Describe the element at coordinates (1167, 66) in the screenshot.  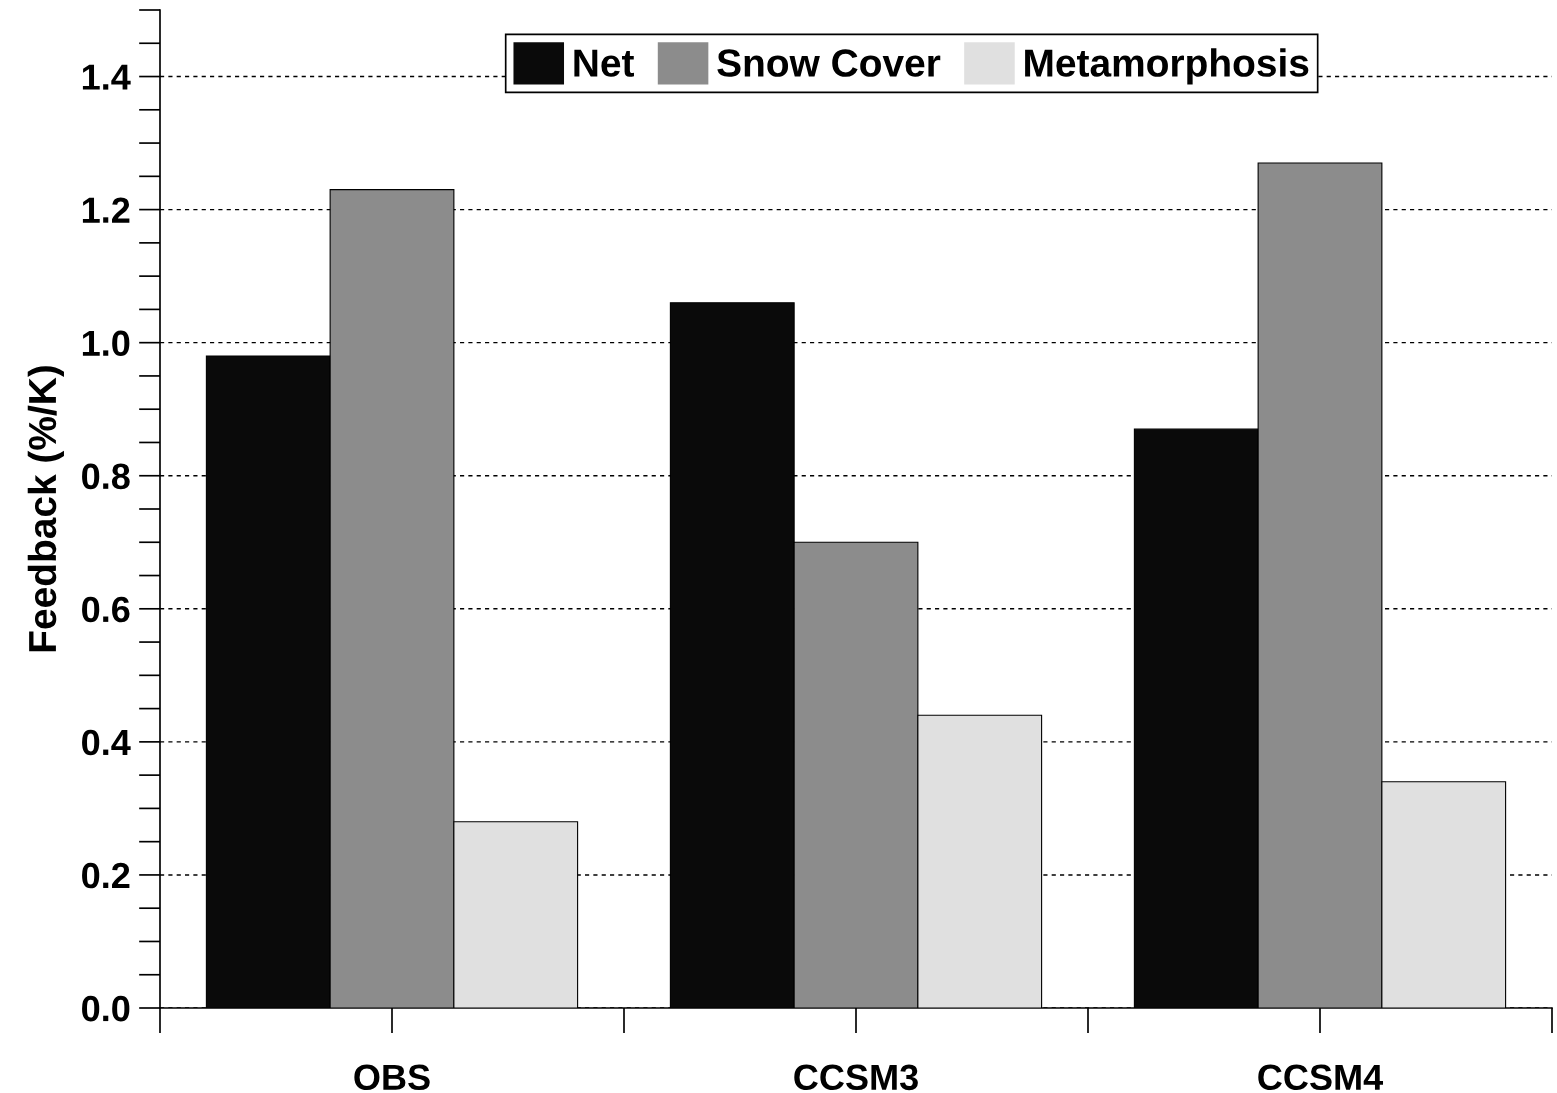
I see `legend-label: Metamorphosis` at that location.